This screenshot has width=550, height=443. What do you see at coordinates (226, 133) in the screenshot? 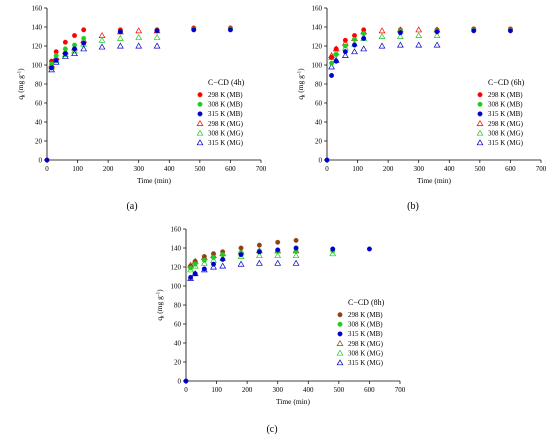
I see `legend-entry: 308 K (MG)` at bounding box center [226, 133].